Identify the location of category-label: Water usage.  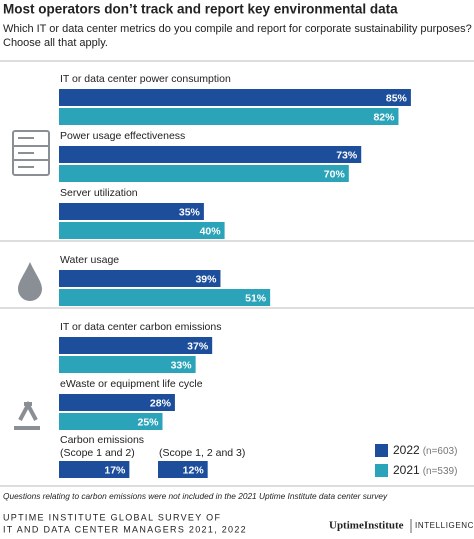
(89, 260).